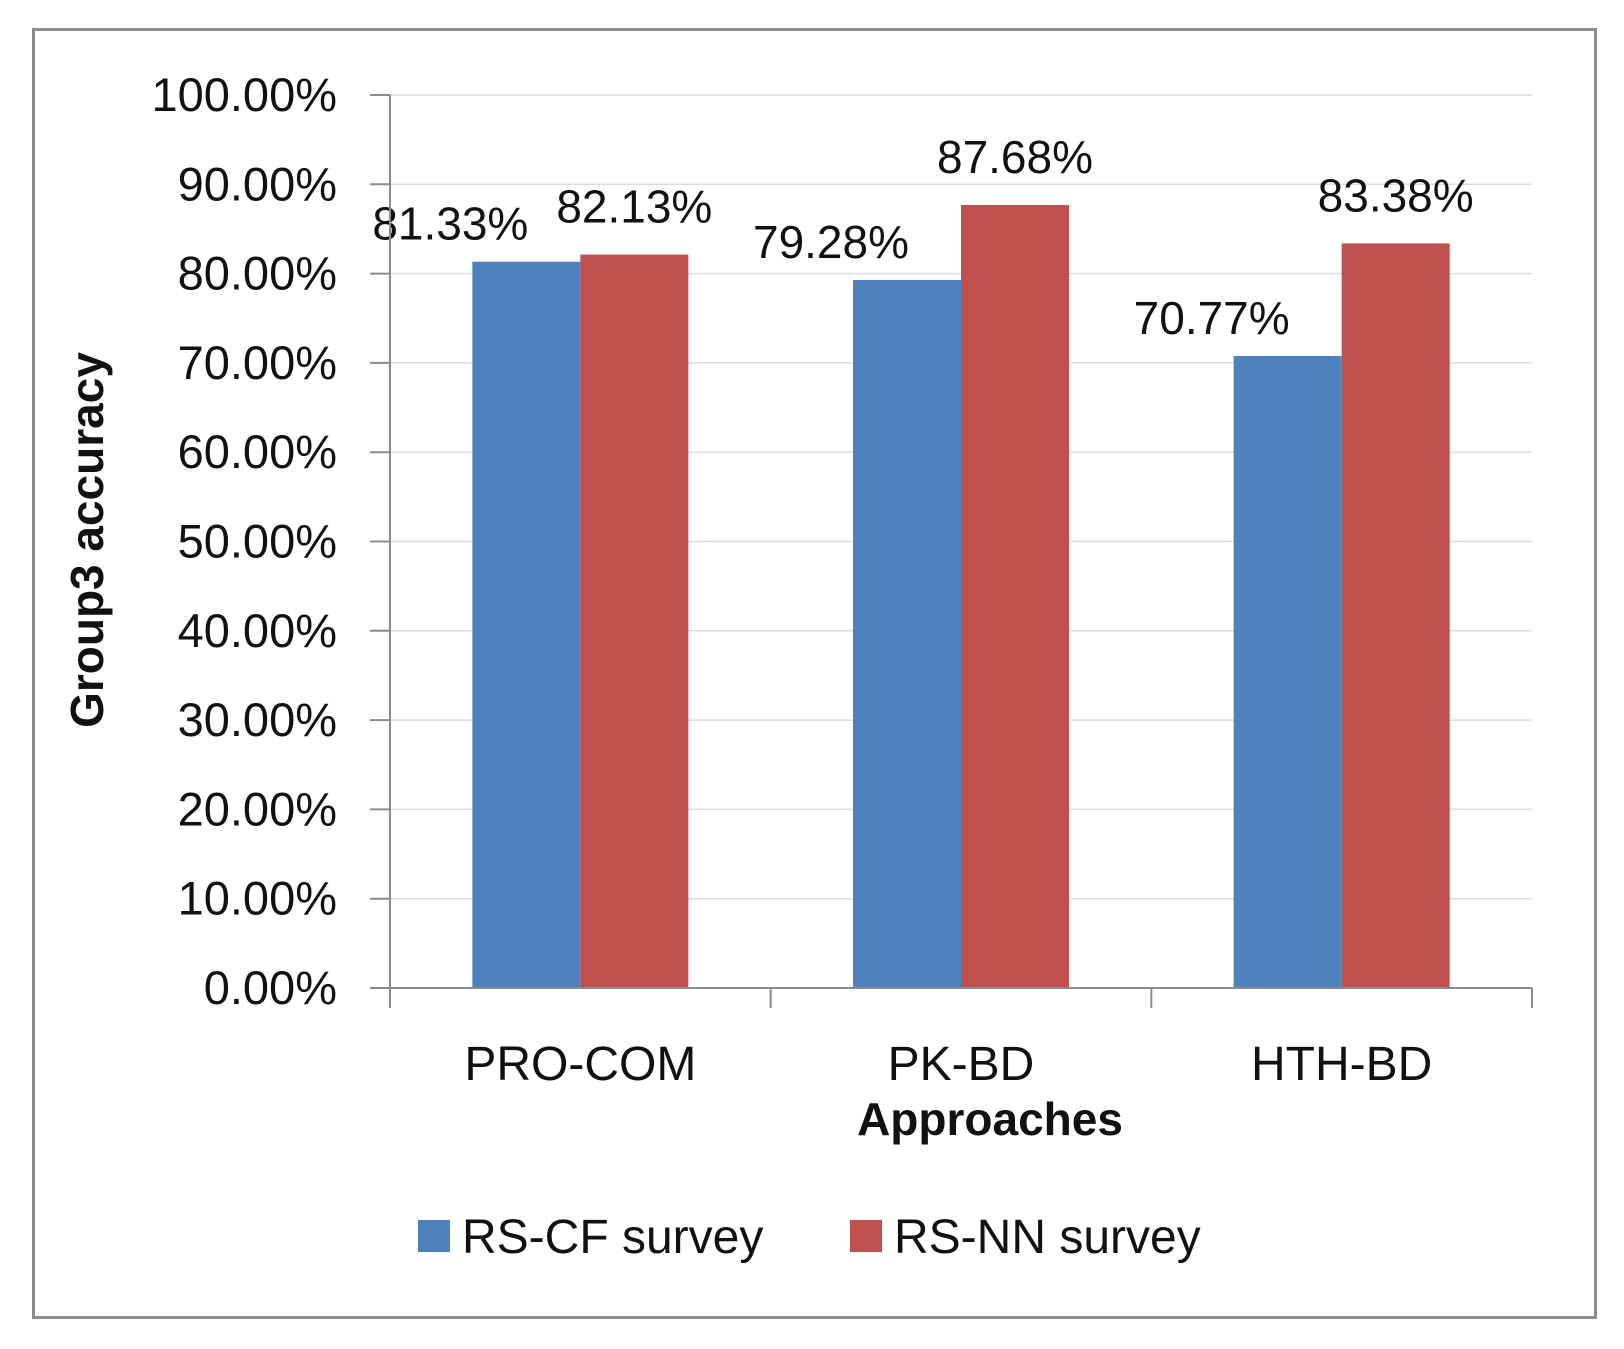 Image resolution: width=1624 pixels, height=1349 pixels. Describe the element at coordinates (450, 224) in the screenshot. I see `data-label: 81.33%` at that location.